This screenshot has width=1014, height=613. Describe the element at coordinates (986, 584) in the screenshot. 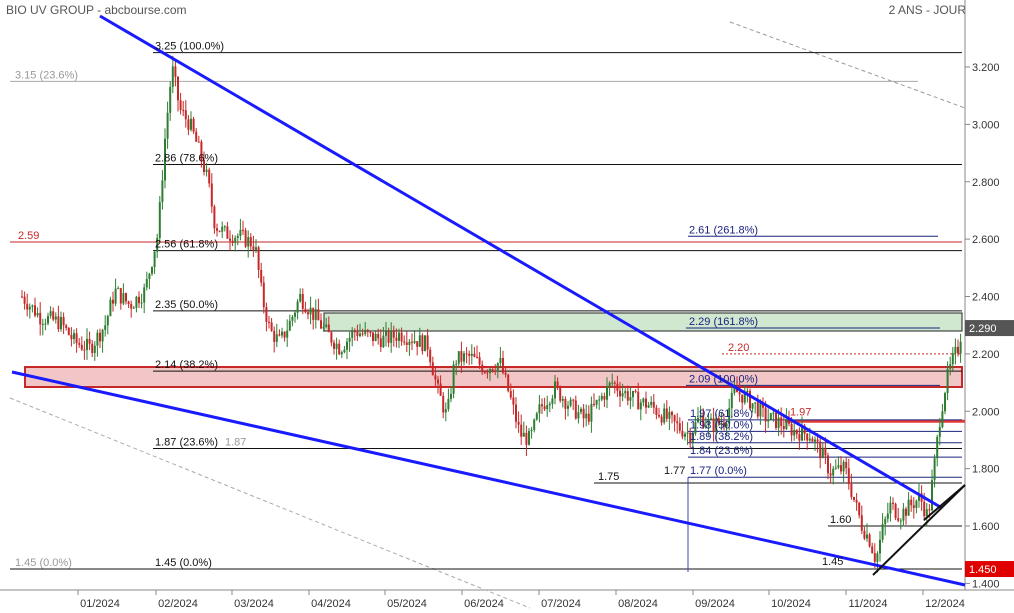

I see `y-tick-label: 1.400` at that location.